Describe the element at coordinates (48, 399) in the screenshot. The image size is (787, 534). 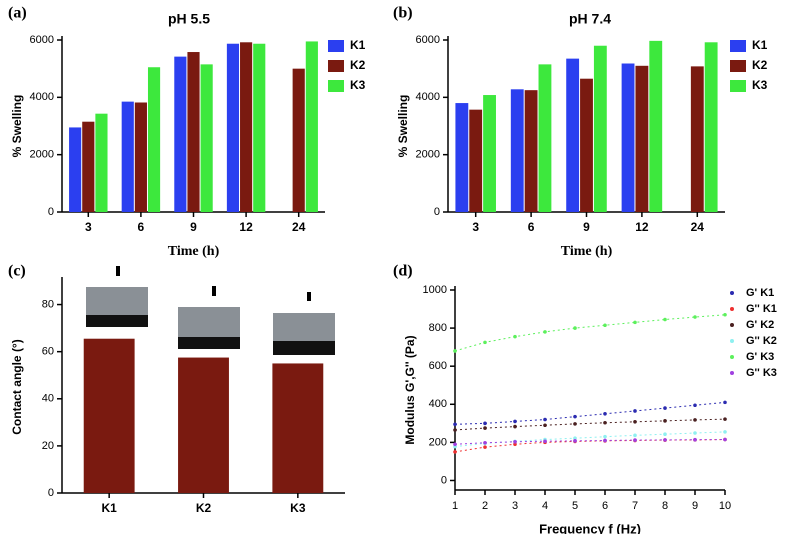
I see `y-tick-label: 40` at that location.